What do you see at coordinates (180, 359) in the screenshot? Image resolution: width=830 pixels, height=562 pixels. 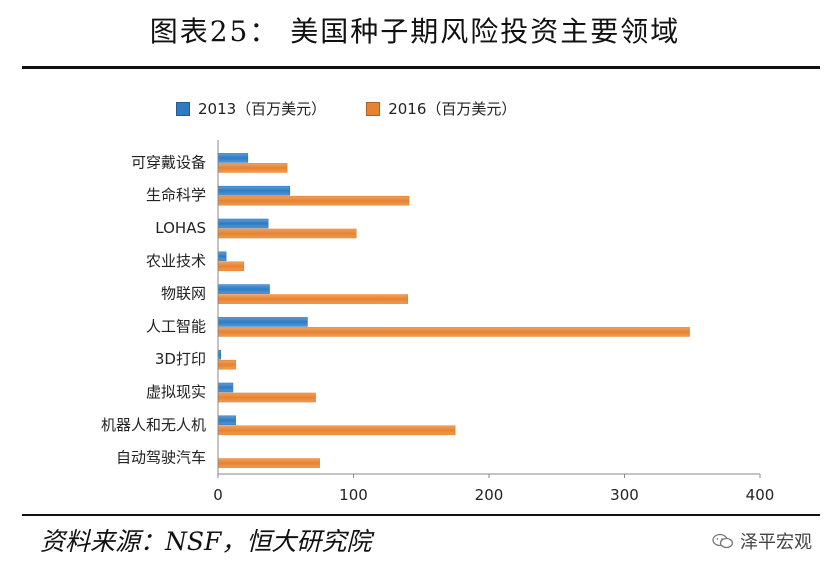 I see `category-label-7: 3D打印` at bounding box center [180, 359].